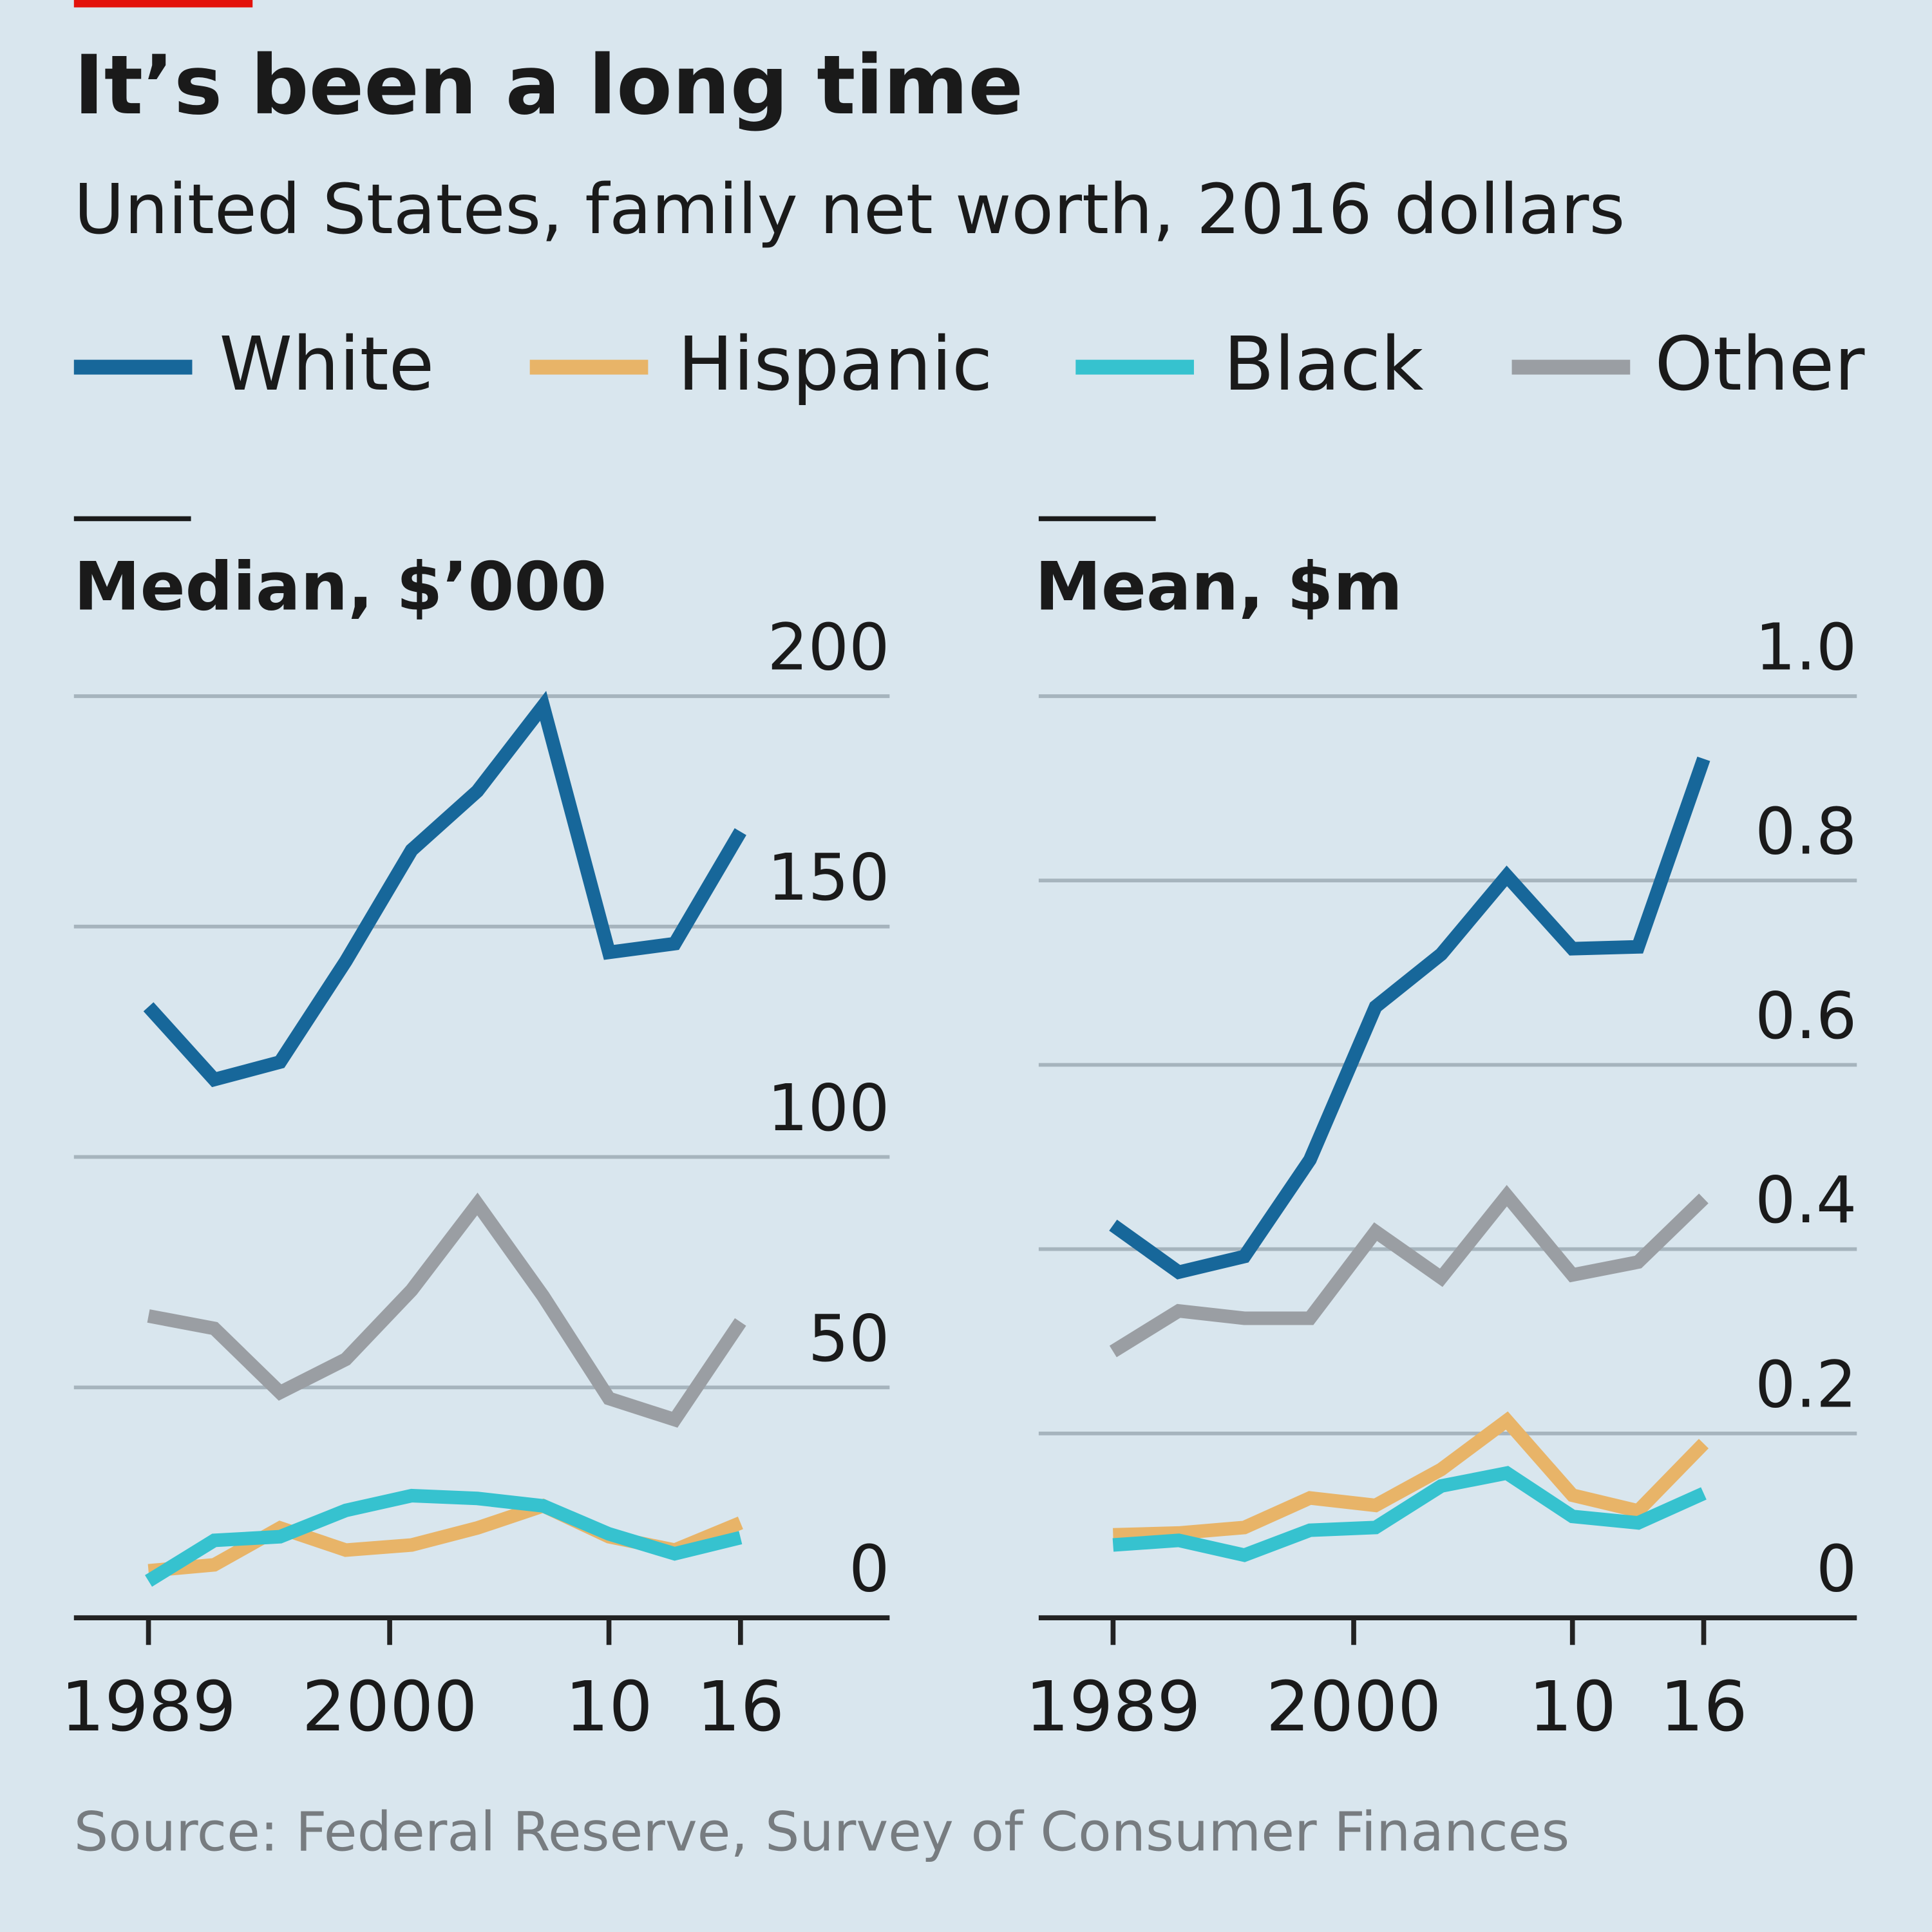 The height and width of the screenshot is (1932, 1932). I want to click on y-tick-label: 50, so click(849, 1339).